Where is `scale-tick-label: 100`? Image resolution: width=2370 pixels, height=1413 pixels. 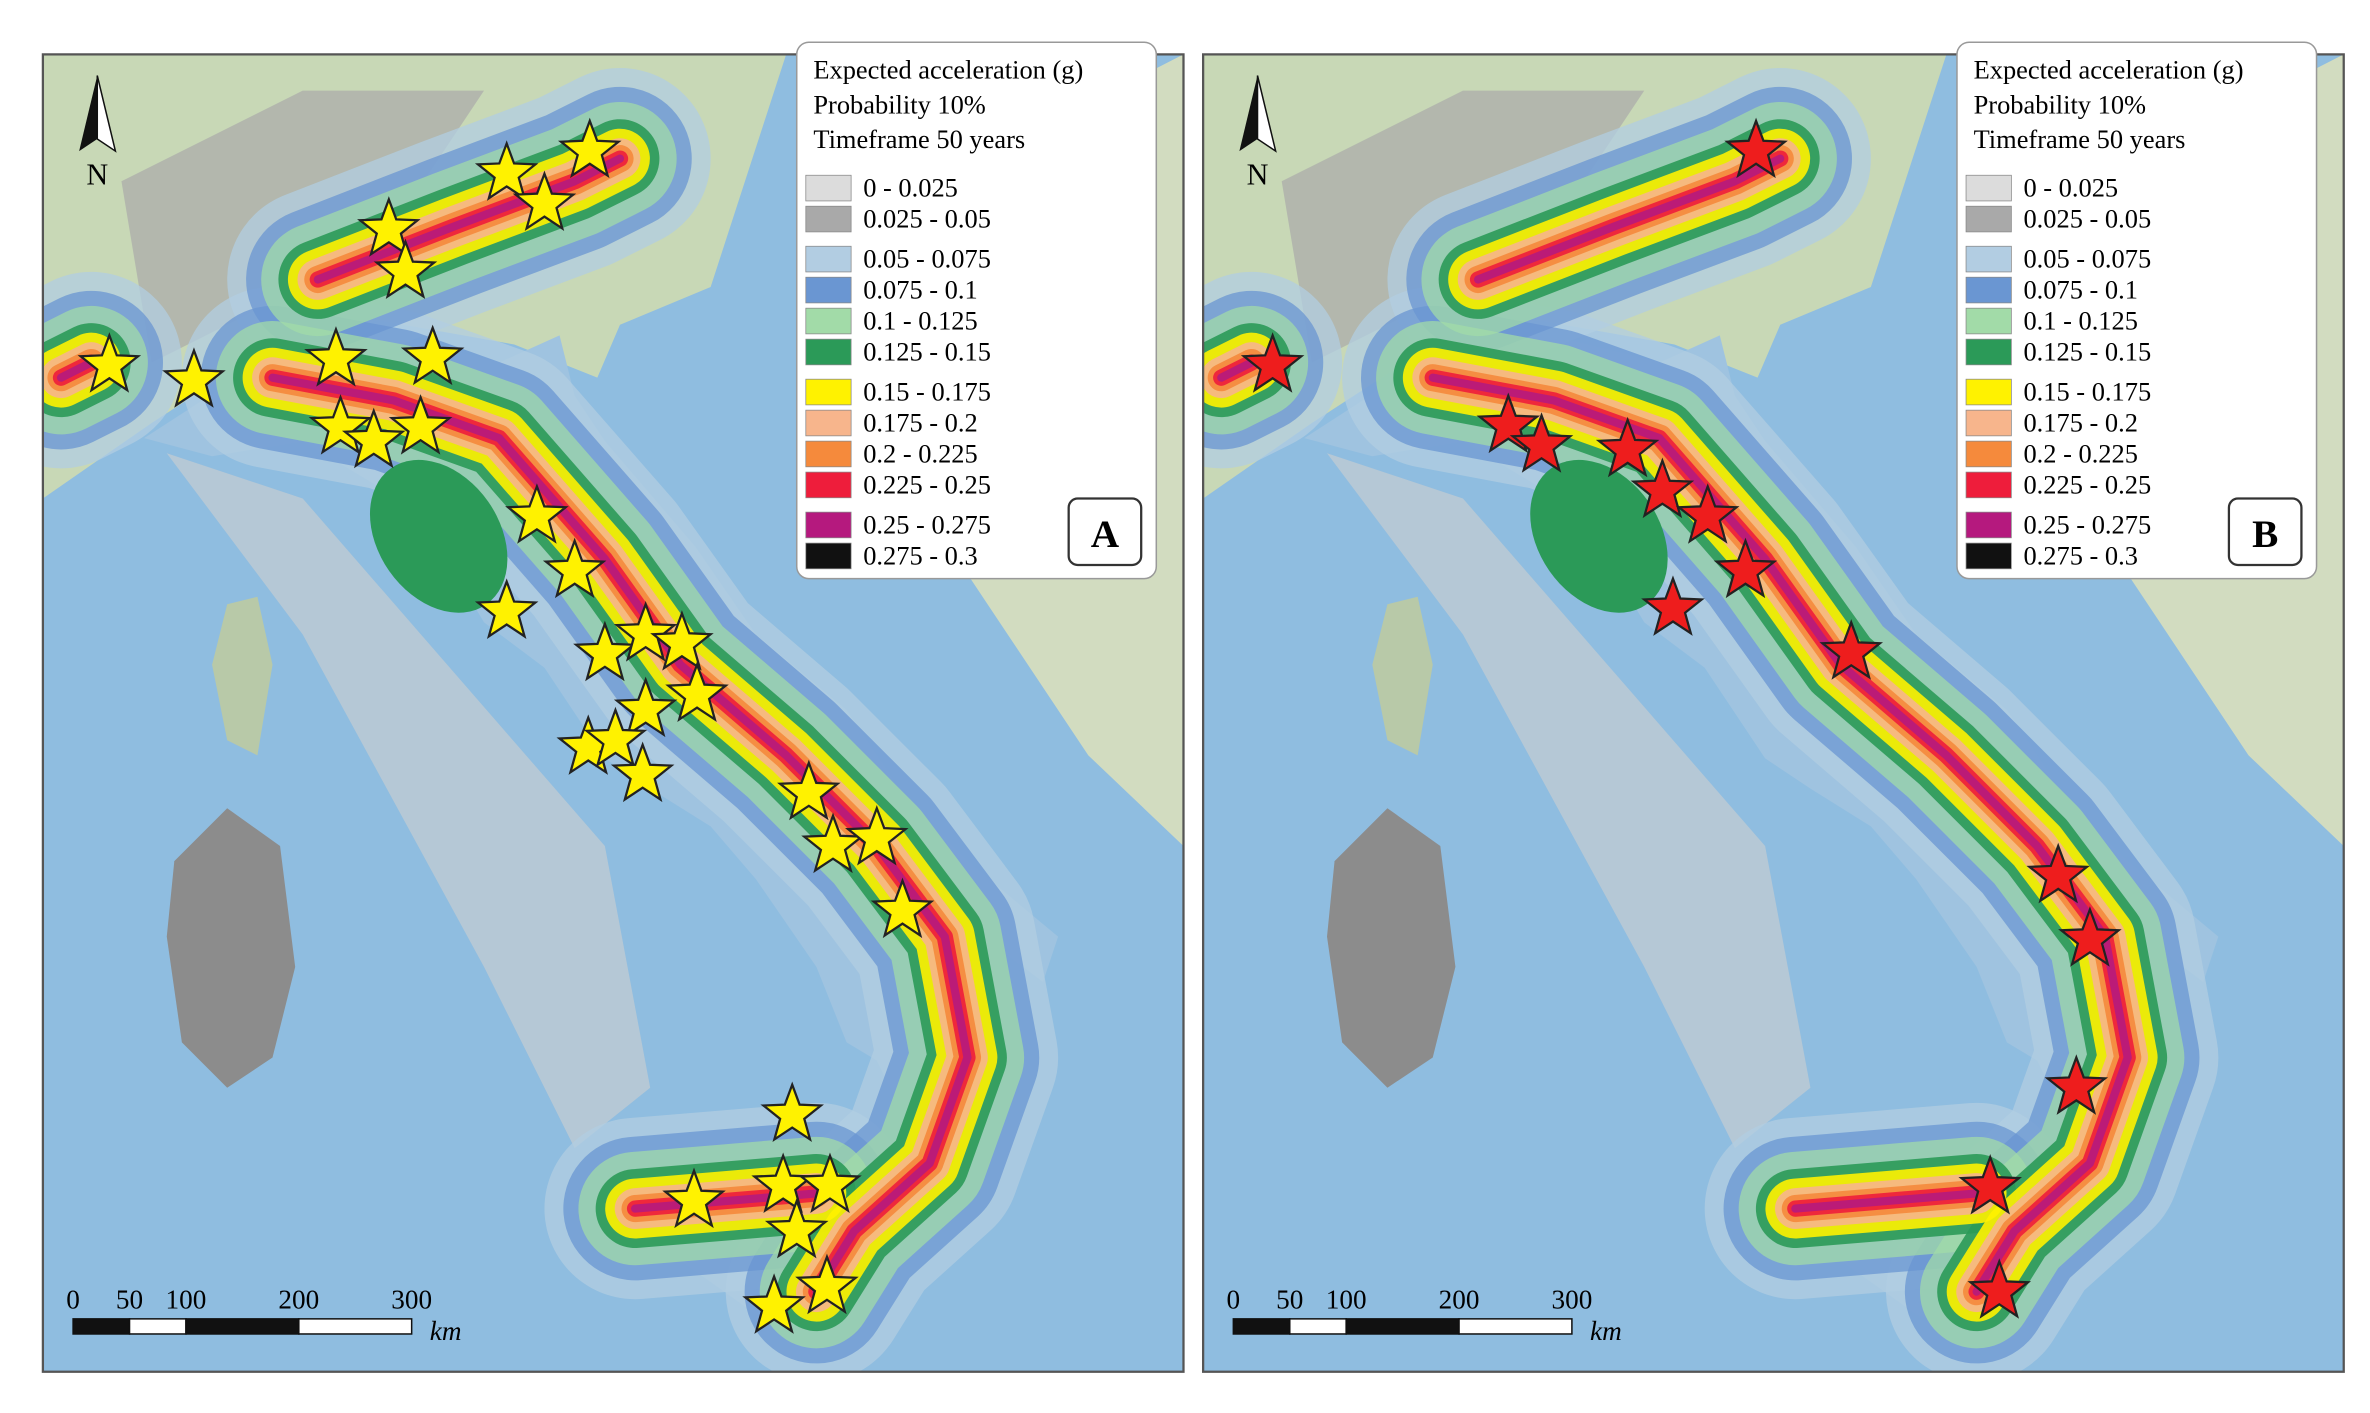
scale-tick-label: 100 is located at coordinates (1346, 1299).